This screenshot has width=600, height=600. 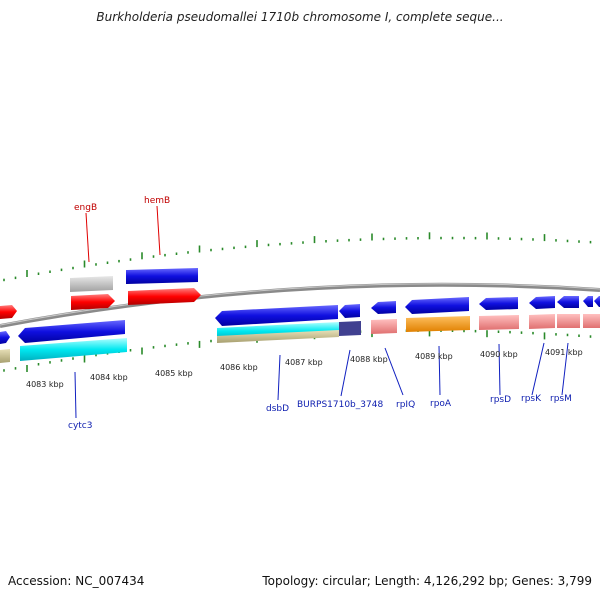 What do you see at coordinates (405, 405) in the screenshot?
I see `gene-label-rpIQ: rpIQ` at bounding box center [405, 405].